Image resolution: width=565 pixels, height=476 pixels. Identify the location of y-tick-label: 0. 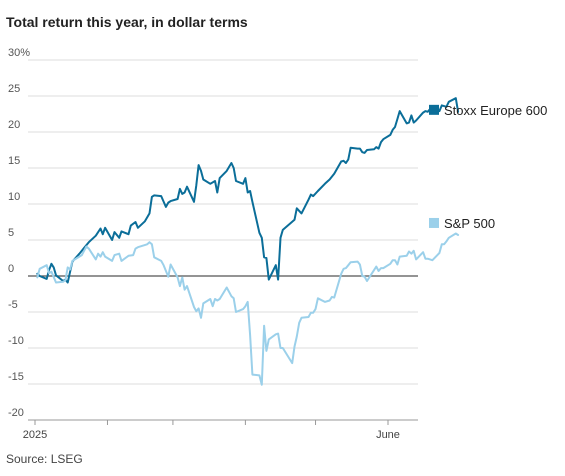
(11, 269).